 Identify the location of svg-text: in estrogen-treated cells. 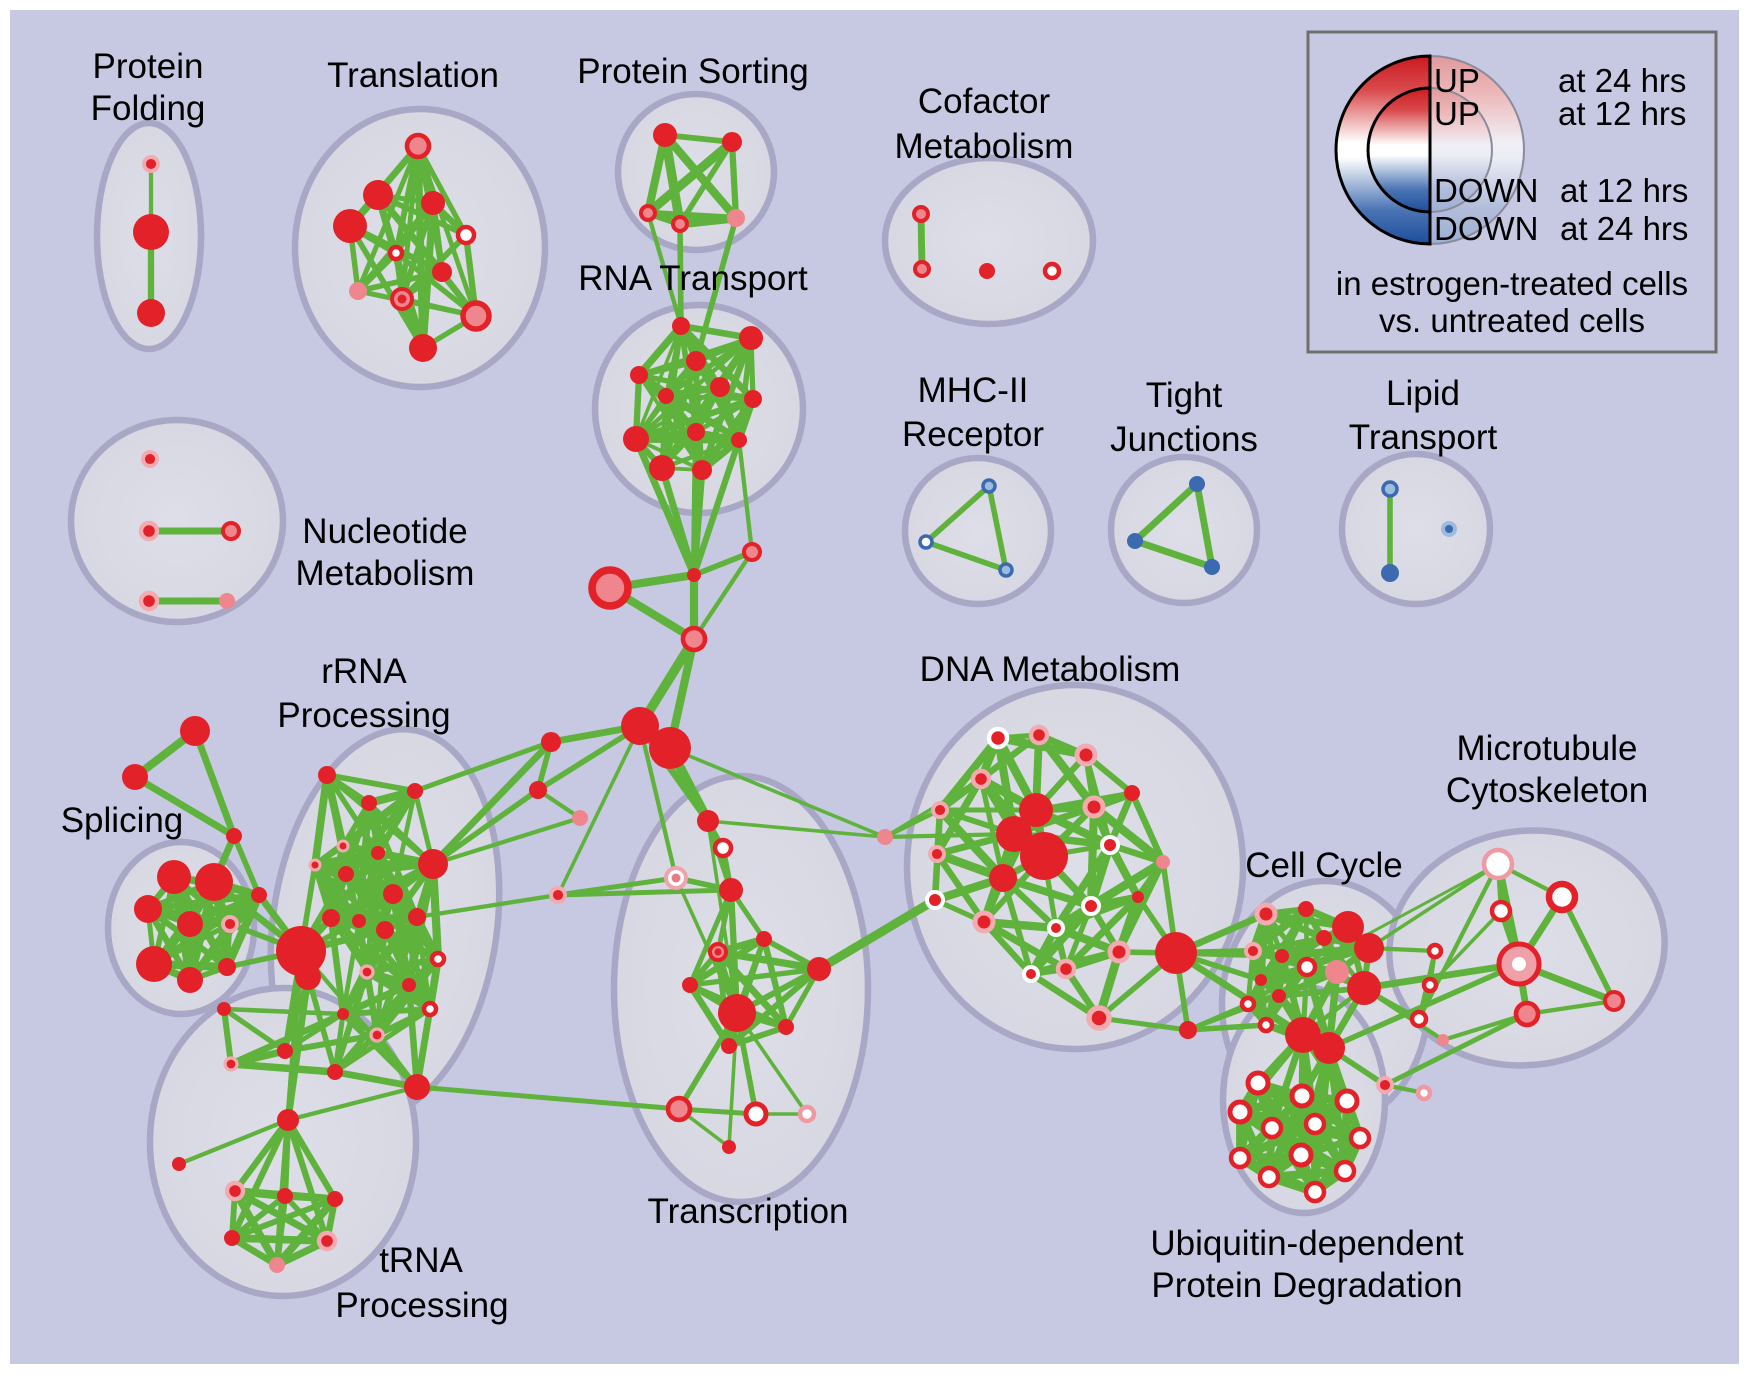
(1512, 283).